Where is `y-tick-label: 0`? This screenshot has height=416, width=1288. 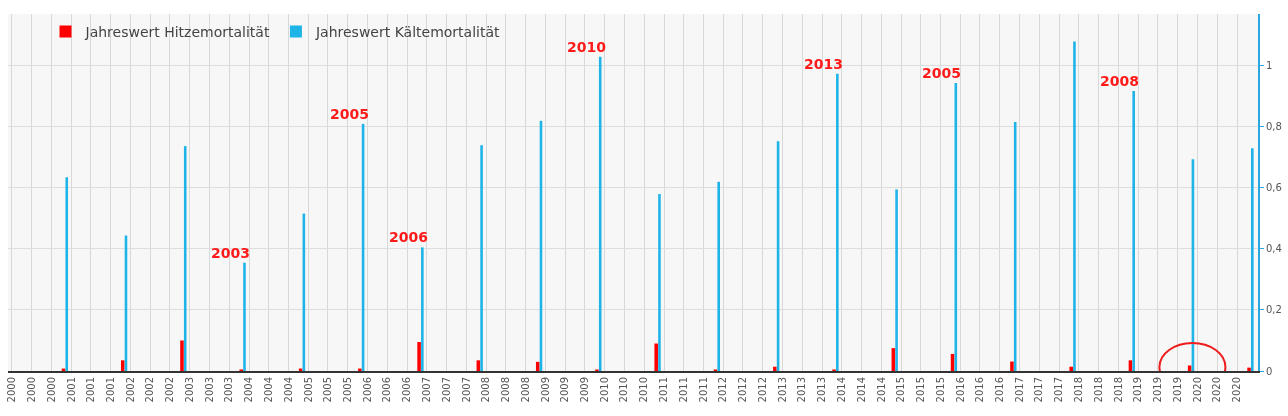
y-tick-label: 0 is located at coordinates (1269, 371).